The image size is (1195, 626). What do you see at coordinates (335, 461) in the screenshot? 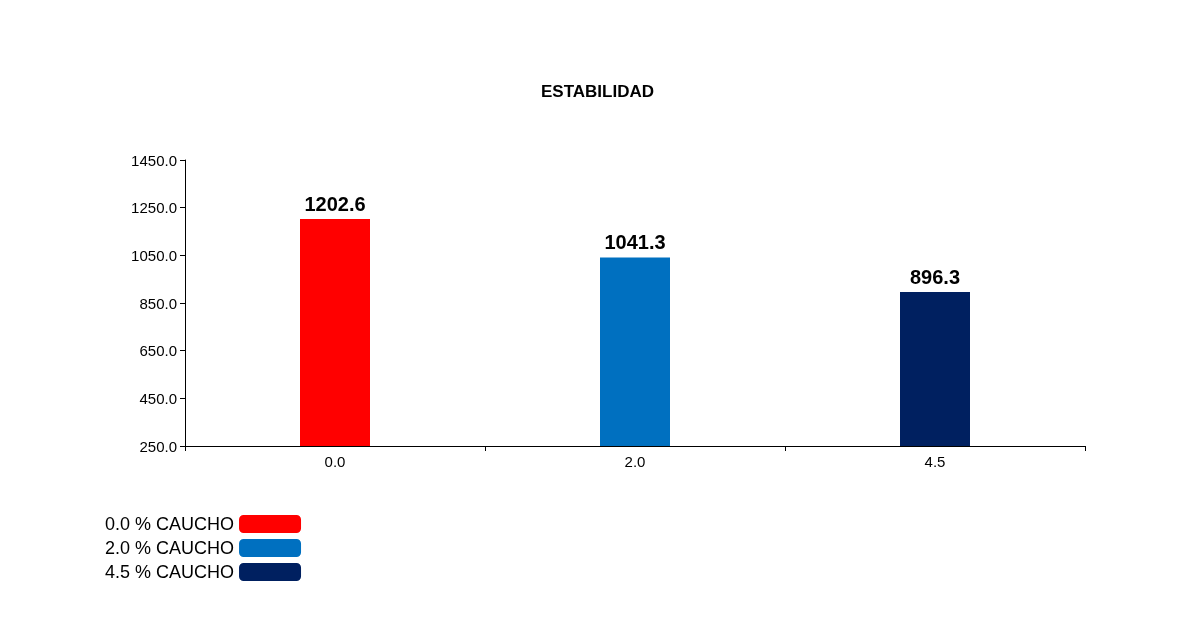
I see `x-tick-label: 0.0` at bounding box center [335, 461].